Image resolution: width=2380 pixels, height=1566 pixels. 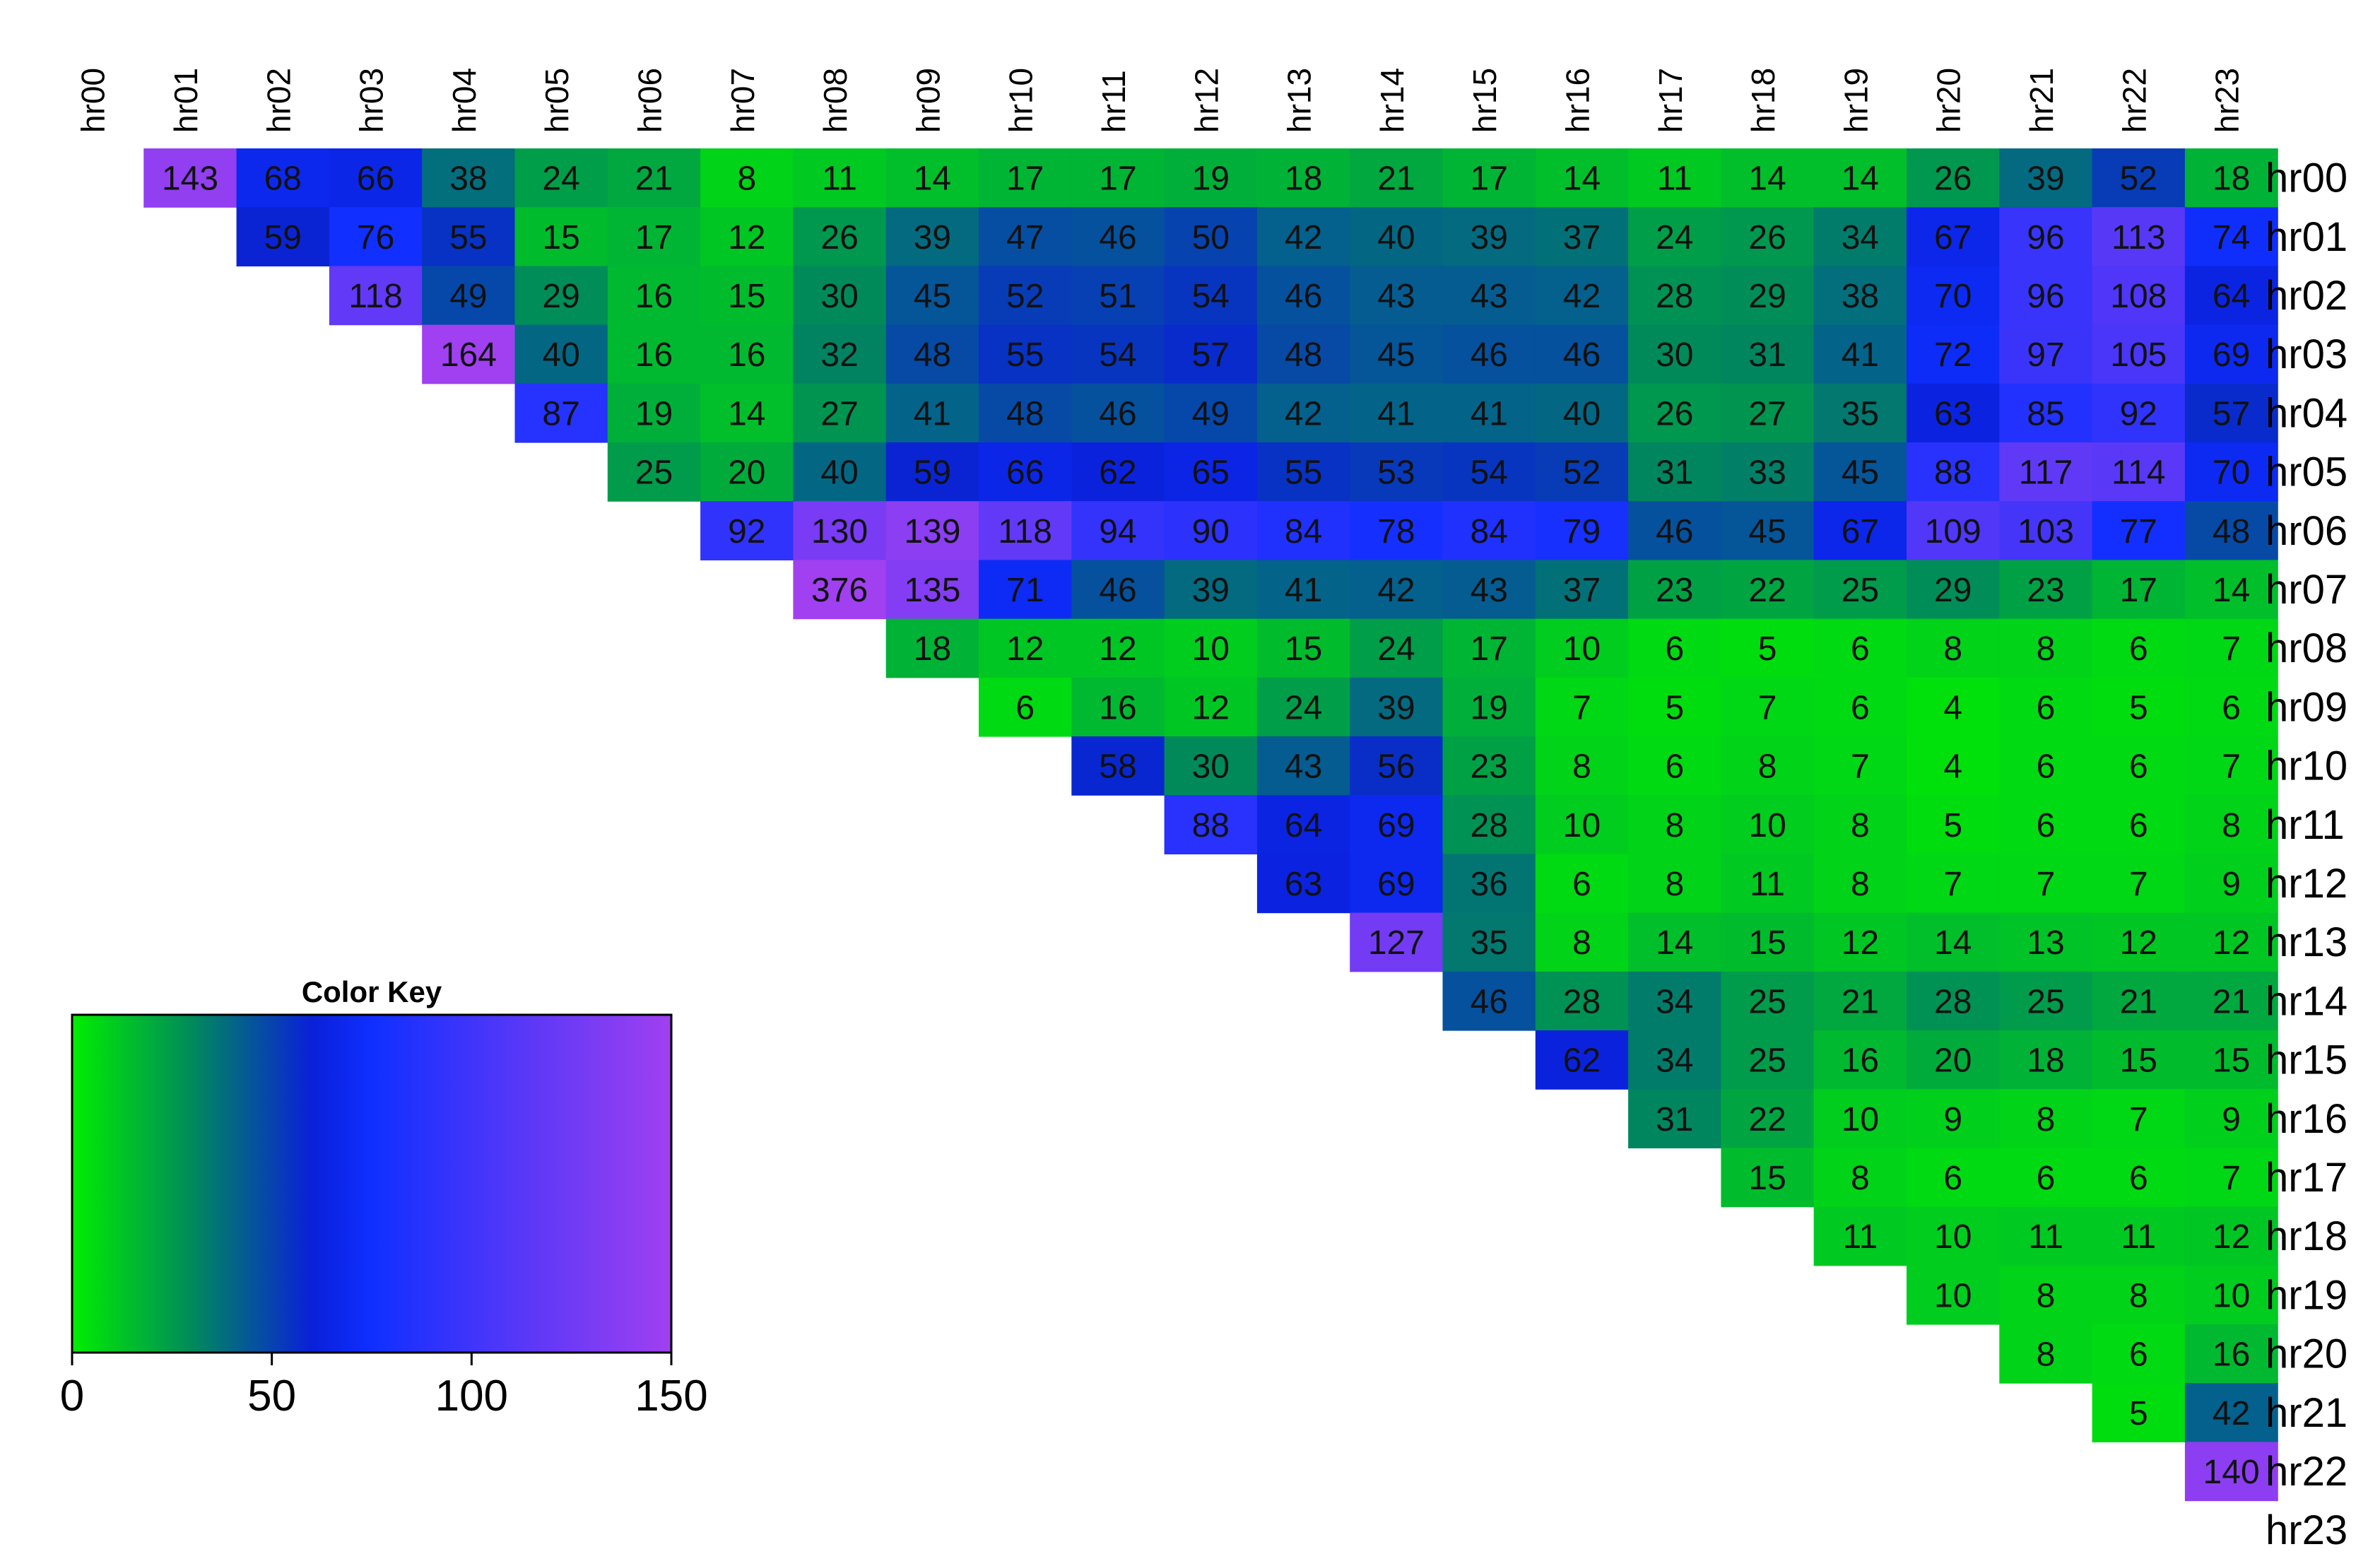 I want to click on heatmap-cell-hr10-hr17, so click(x=1674, y=766).